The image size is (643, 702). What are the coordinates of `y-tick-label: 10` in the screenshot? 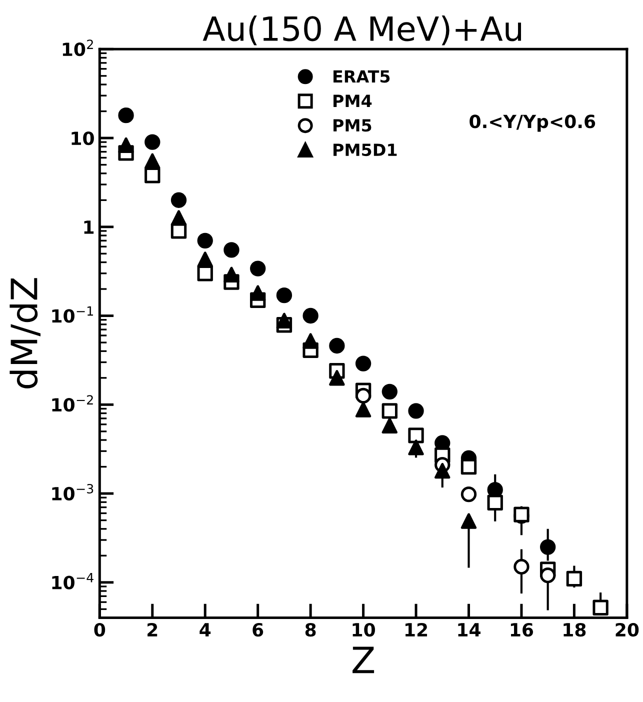 It's located at (83, 138).